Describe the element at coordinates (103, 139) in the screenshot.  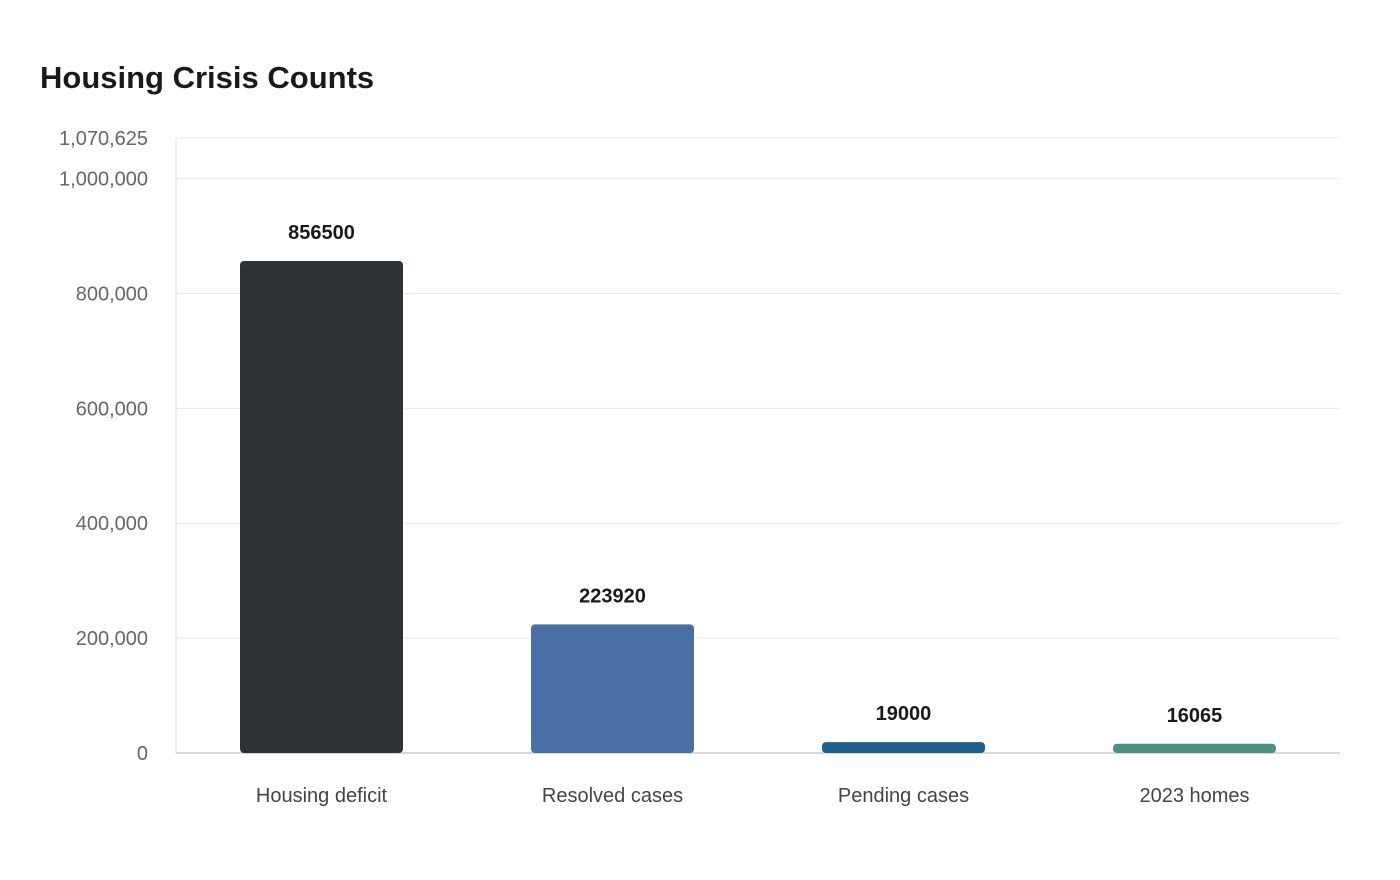
I see `y-tick-label: 1,070,625` at that location.